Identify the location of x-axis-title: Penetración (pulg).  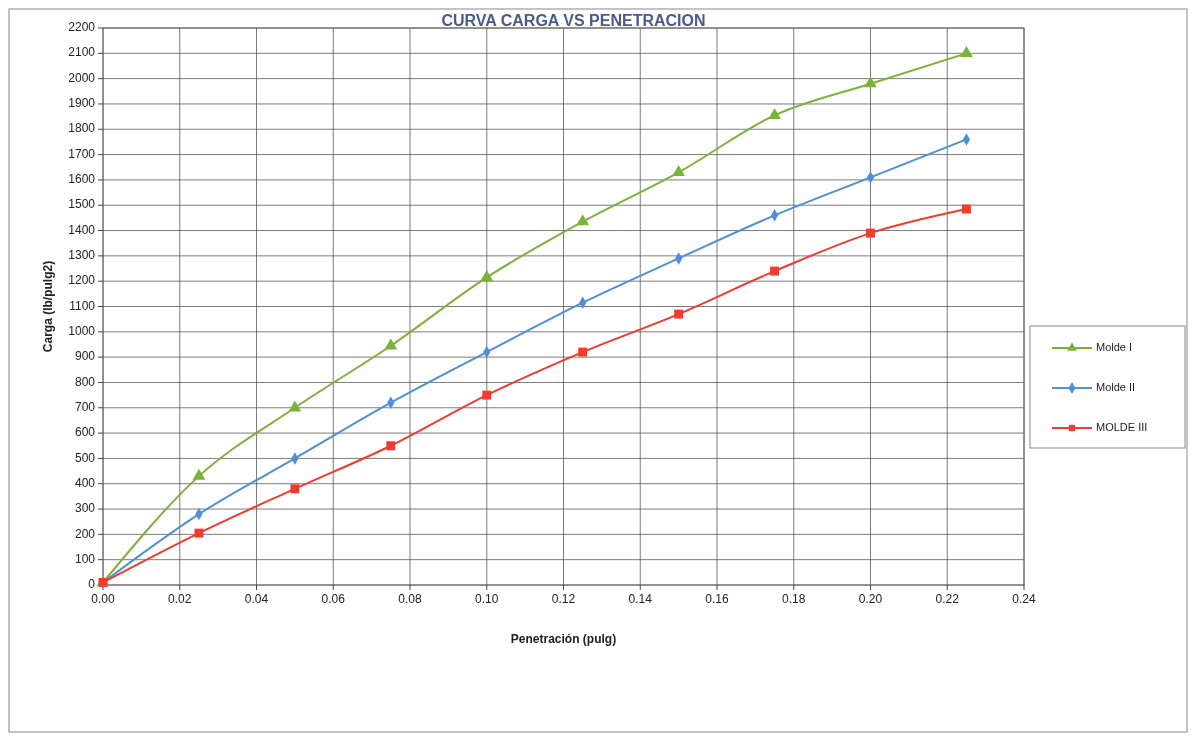
(563, 639).